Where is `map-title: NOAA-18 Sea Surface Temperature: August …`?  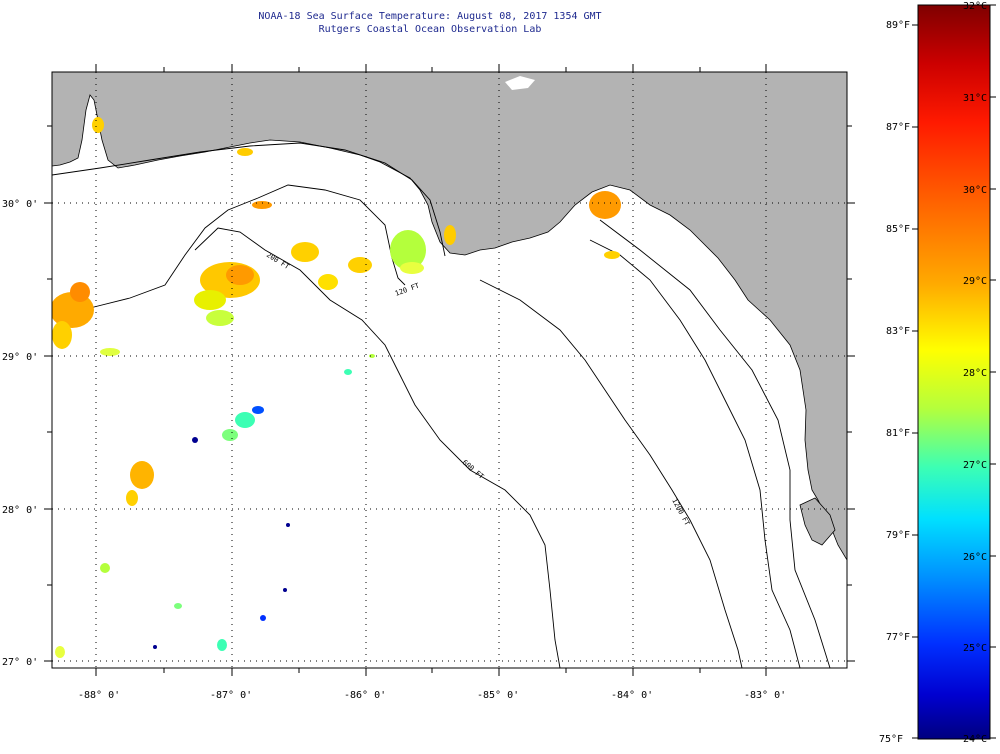
map-title: NOAA-18 Sea Surface Temperature: August … is located at coordinates (430, 16).